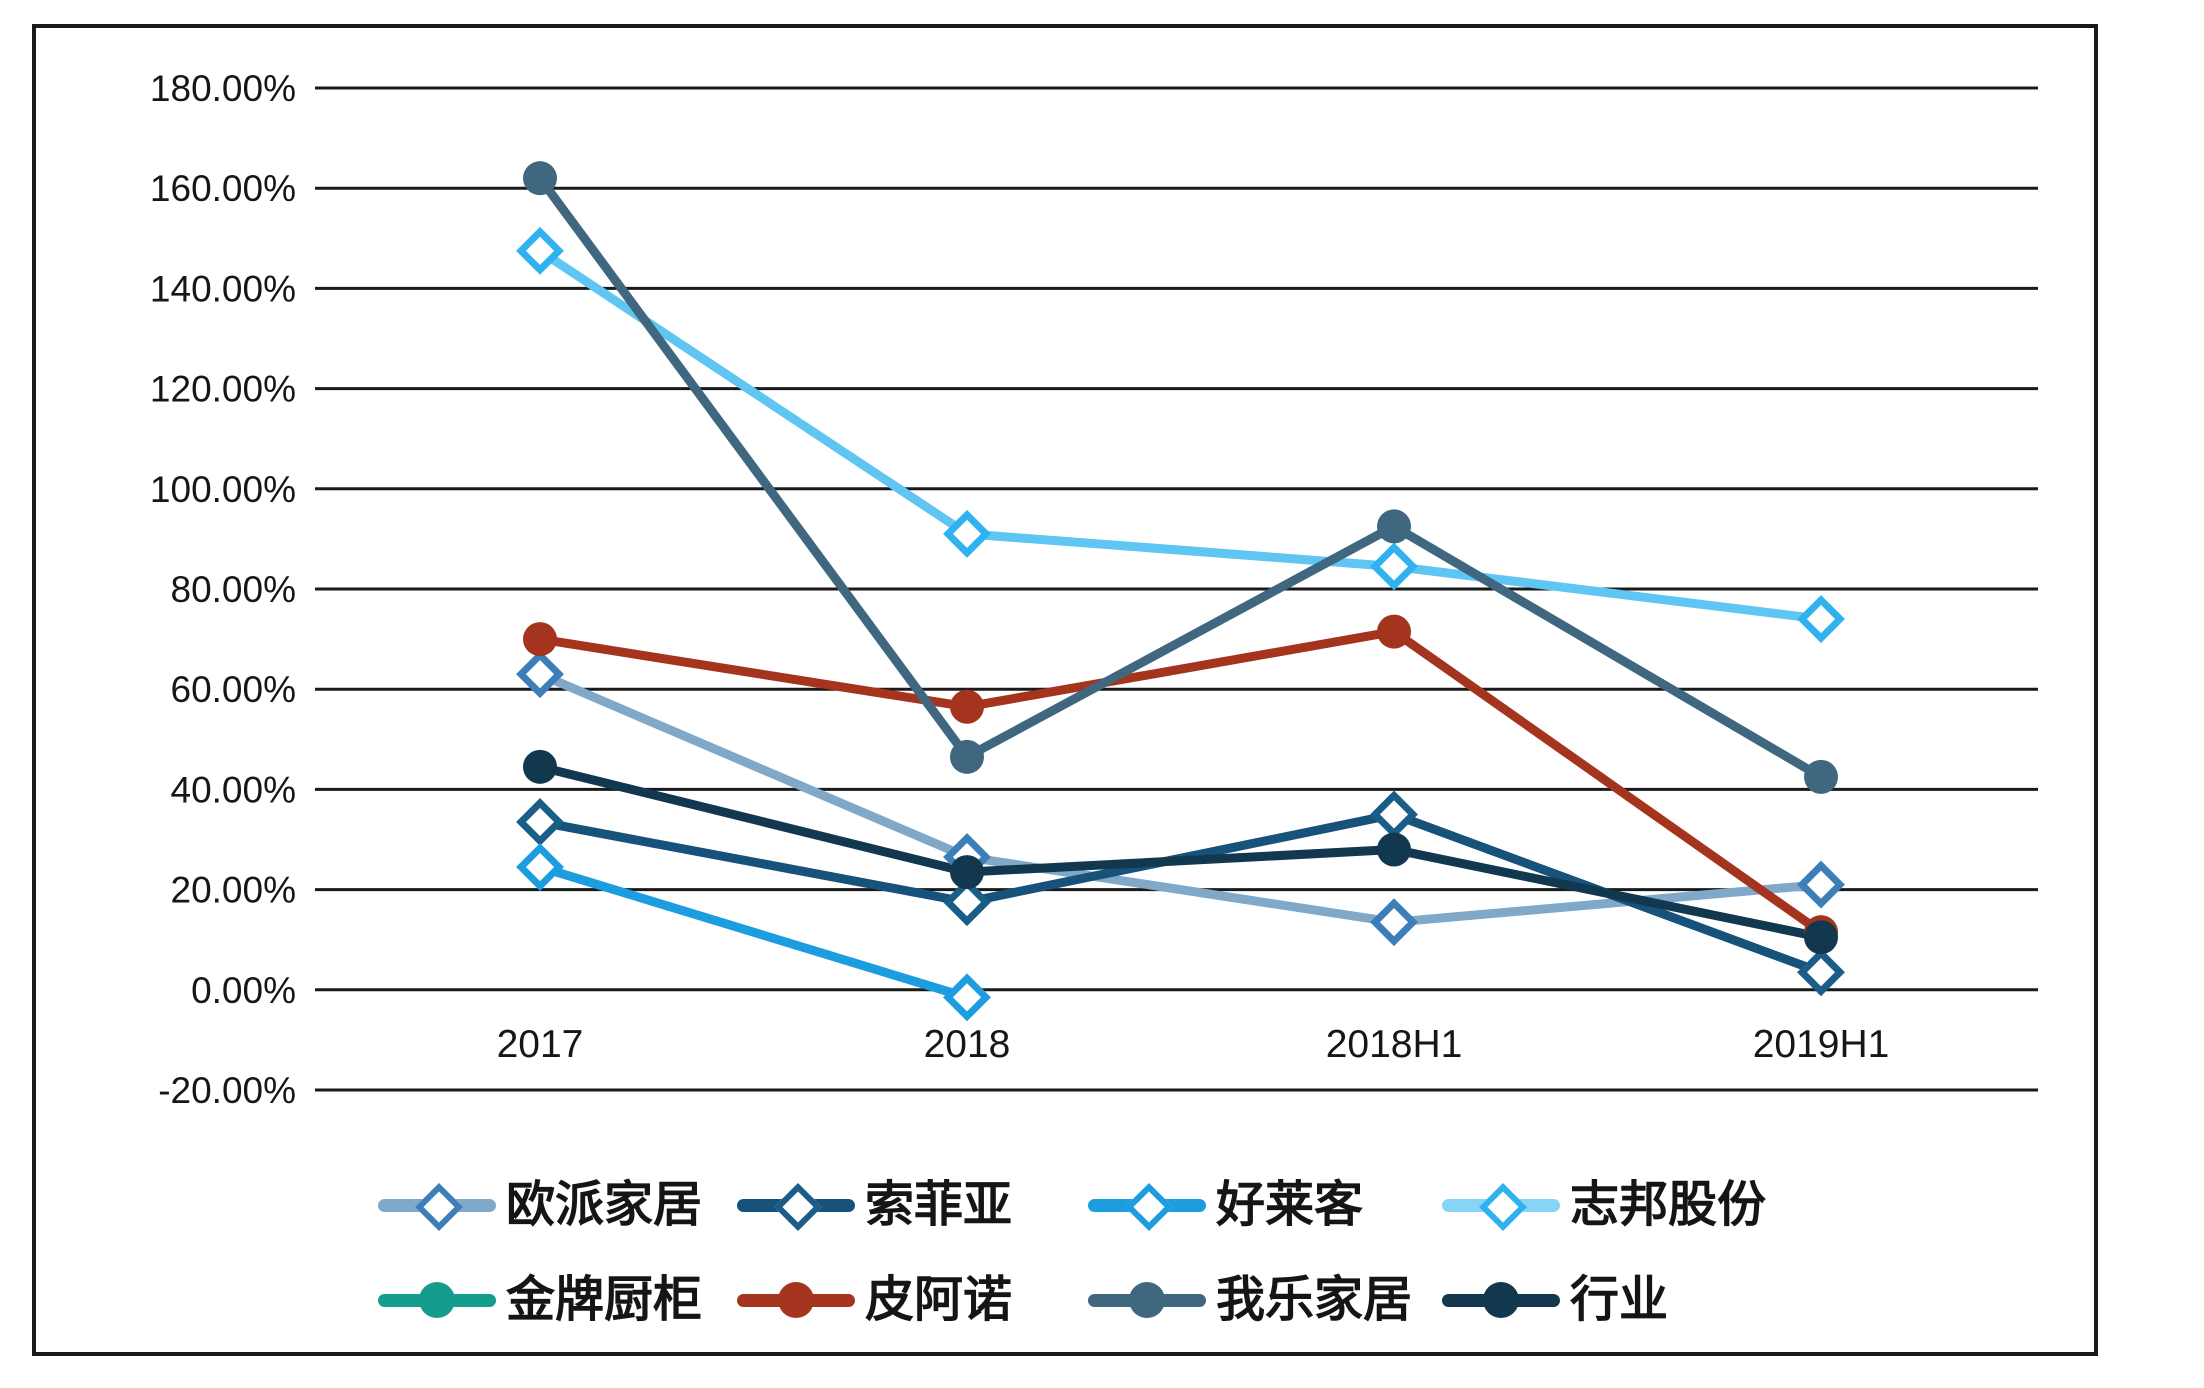  What do you see at coordinates (223, 288) in the screenshot?
I see `y-axis-tick-label: 140.00%` at bounding box center [223, 288].